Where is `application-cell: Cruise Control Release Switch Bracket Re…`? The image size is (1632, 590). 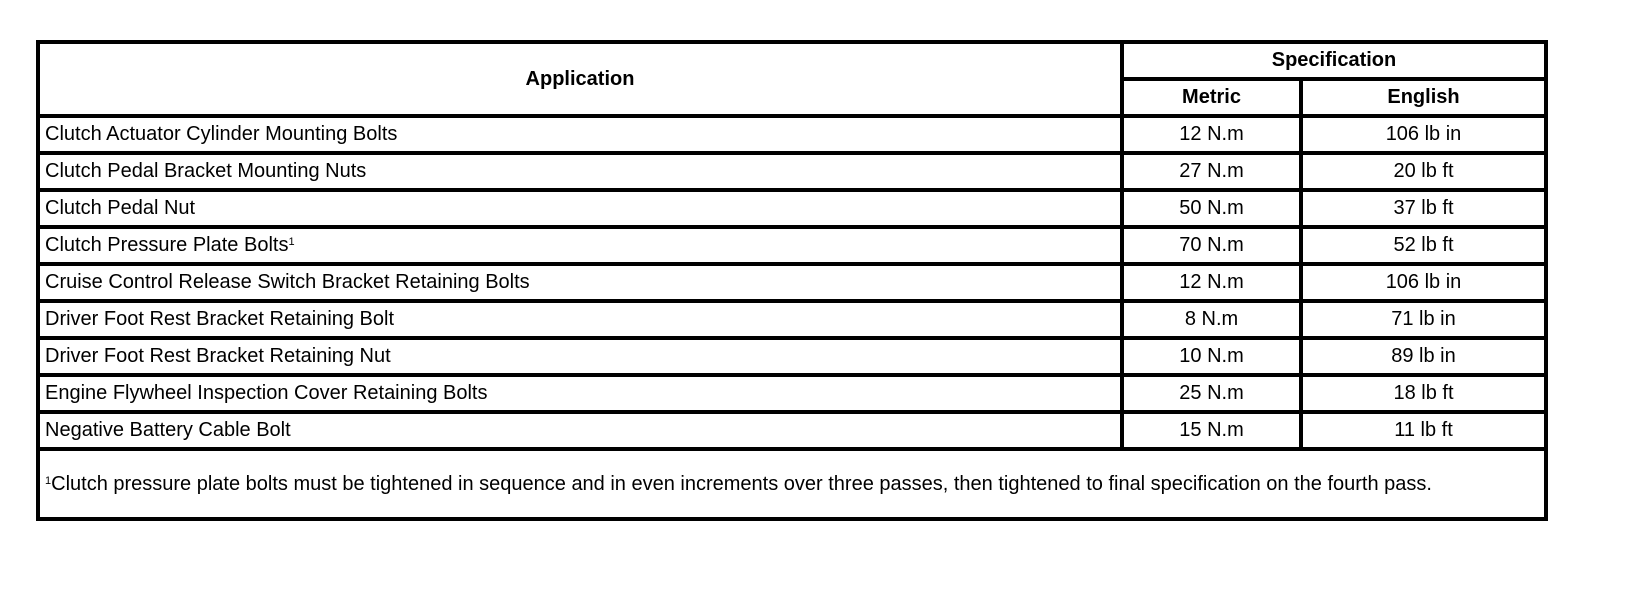
application-cell: Cruise Control Release Switch Bracket Re… is located at coordinates (580, 282).